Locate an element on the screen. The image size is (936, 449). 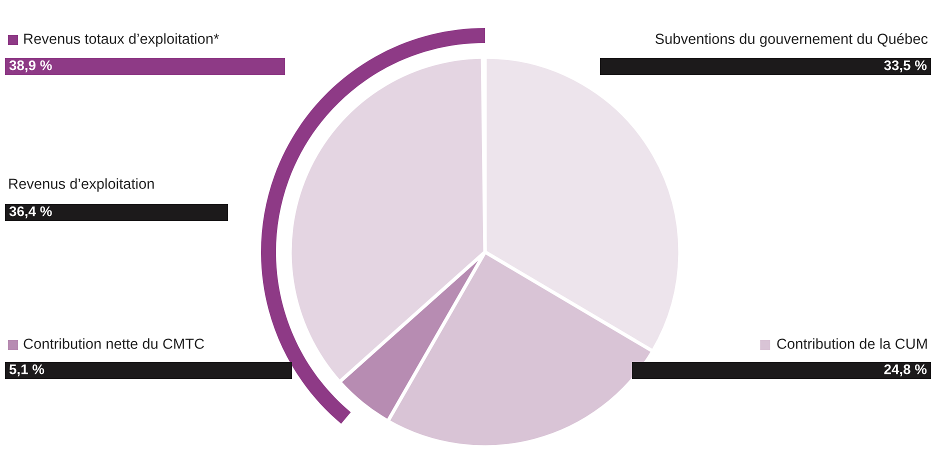
data-label: 36,4 % is located at coordinates (30, 212).